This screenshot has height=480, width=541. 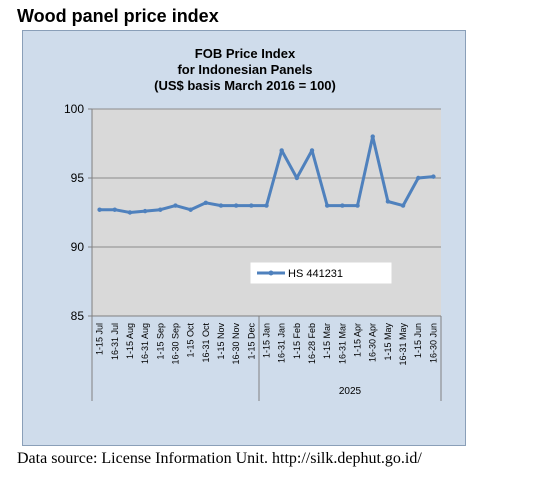 What do you see at coordinates (244, 69) in the screenshot?
I see `chart-title-line: for Indonesian Panels` at bounding box center [244, 69].